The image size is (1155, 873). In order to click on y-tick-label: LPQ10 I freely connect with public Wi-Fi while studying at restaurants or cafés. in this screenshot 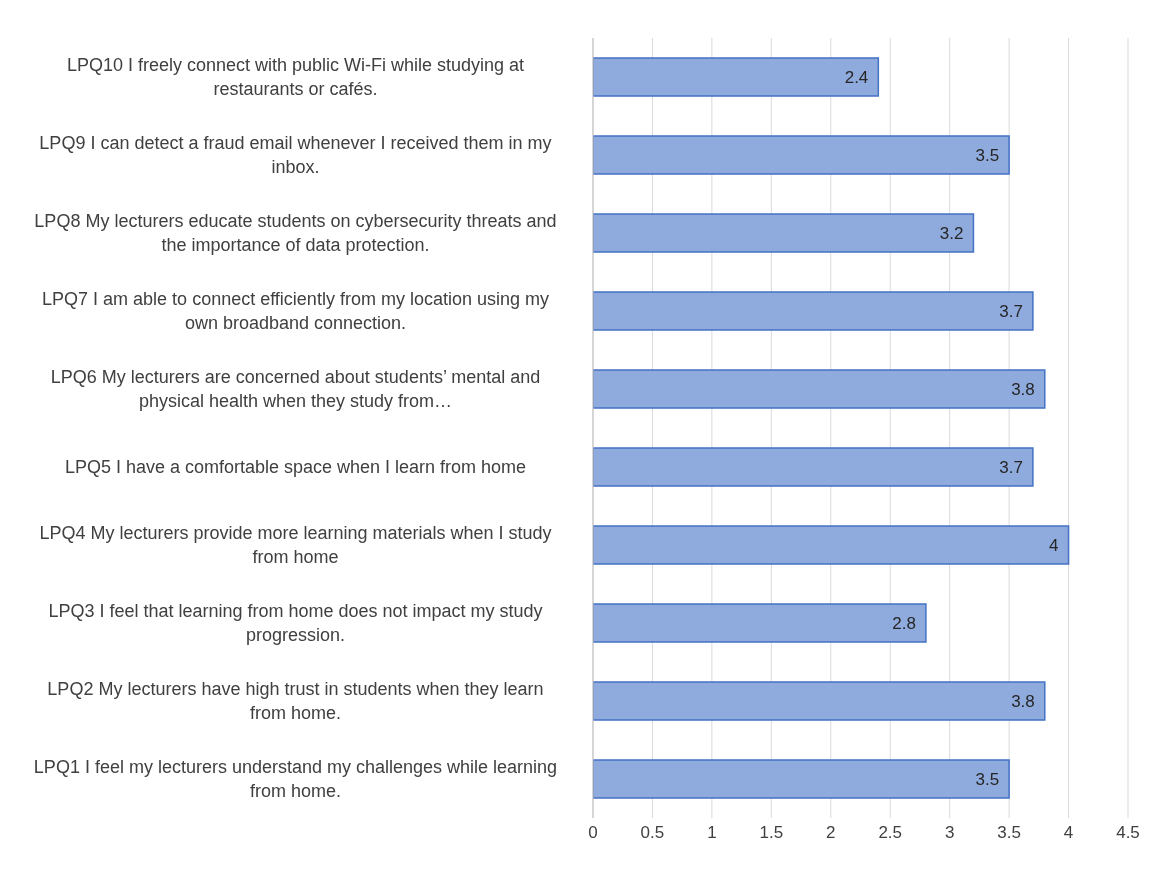, I will do `click(295, 77)`.